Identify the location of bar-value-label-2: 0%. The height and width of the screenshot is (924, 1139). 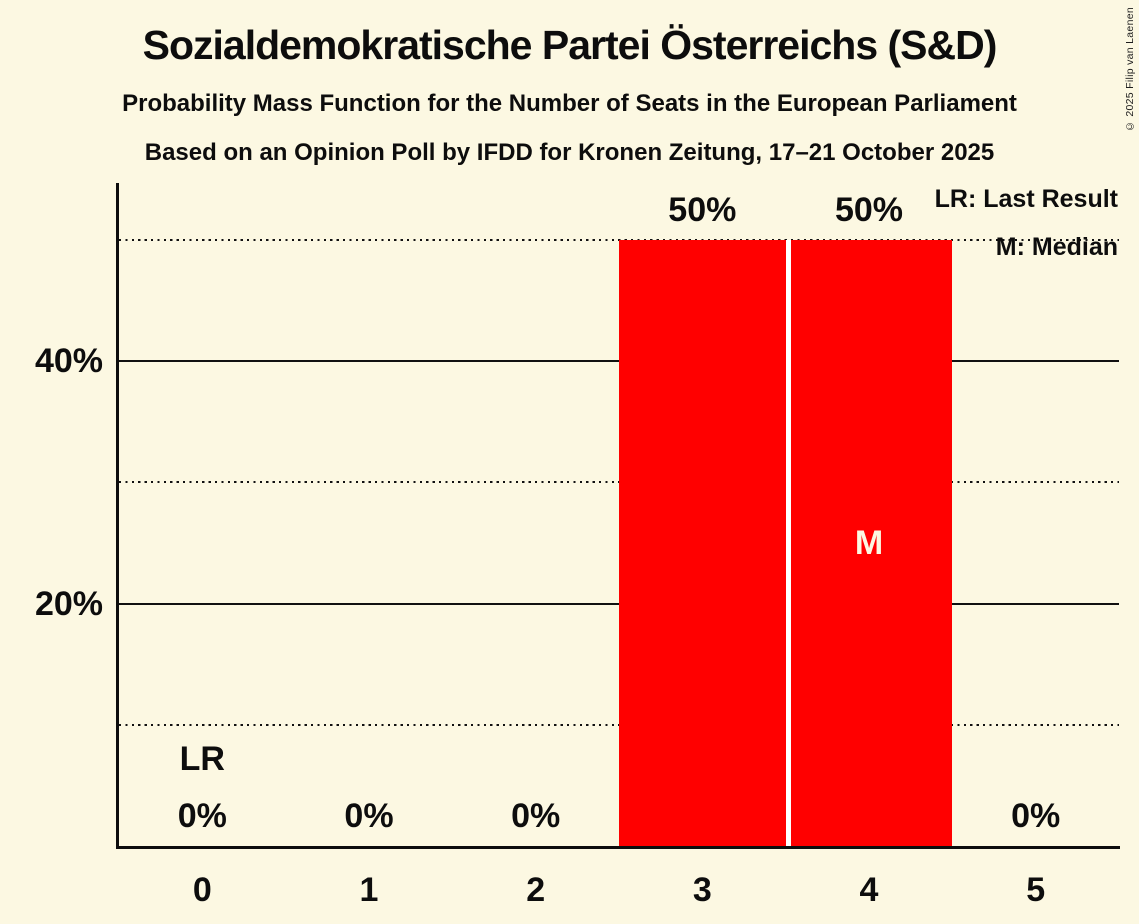
(536, 816).